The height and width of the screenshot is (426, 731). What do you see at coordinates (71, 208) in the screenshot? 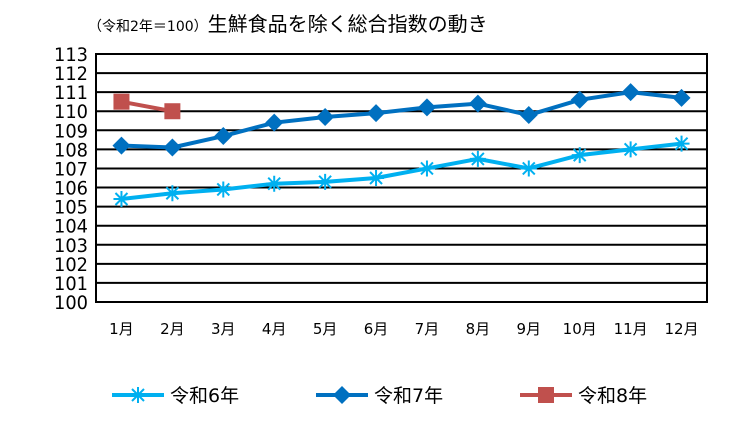
I see `y-tick-label: 105` at bounding box center [71, 208].